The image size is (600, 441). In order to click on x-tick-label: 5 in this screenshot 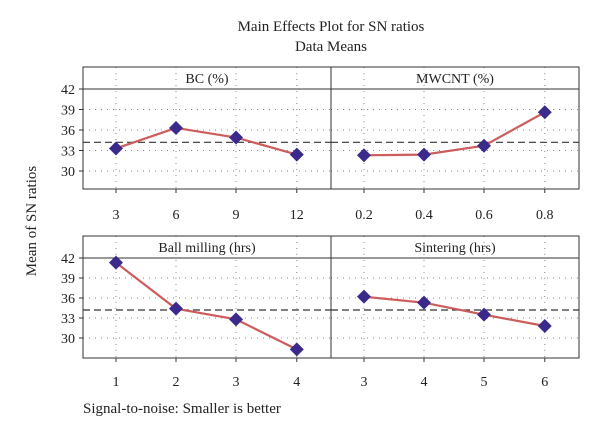, I will do `click(484, 382)`.